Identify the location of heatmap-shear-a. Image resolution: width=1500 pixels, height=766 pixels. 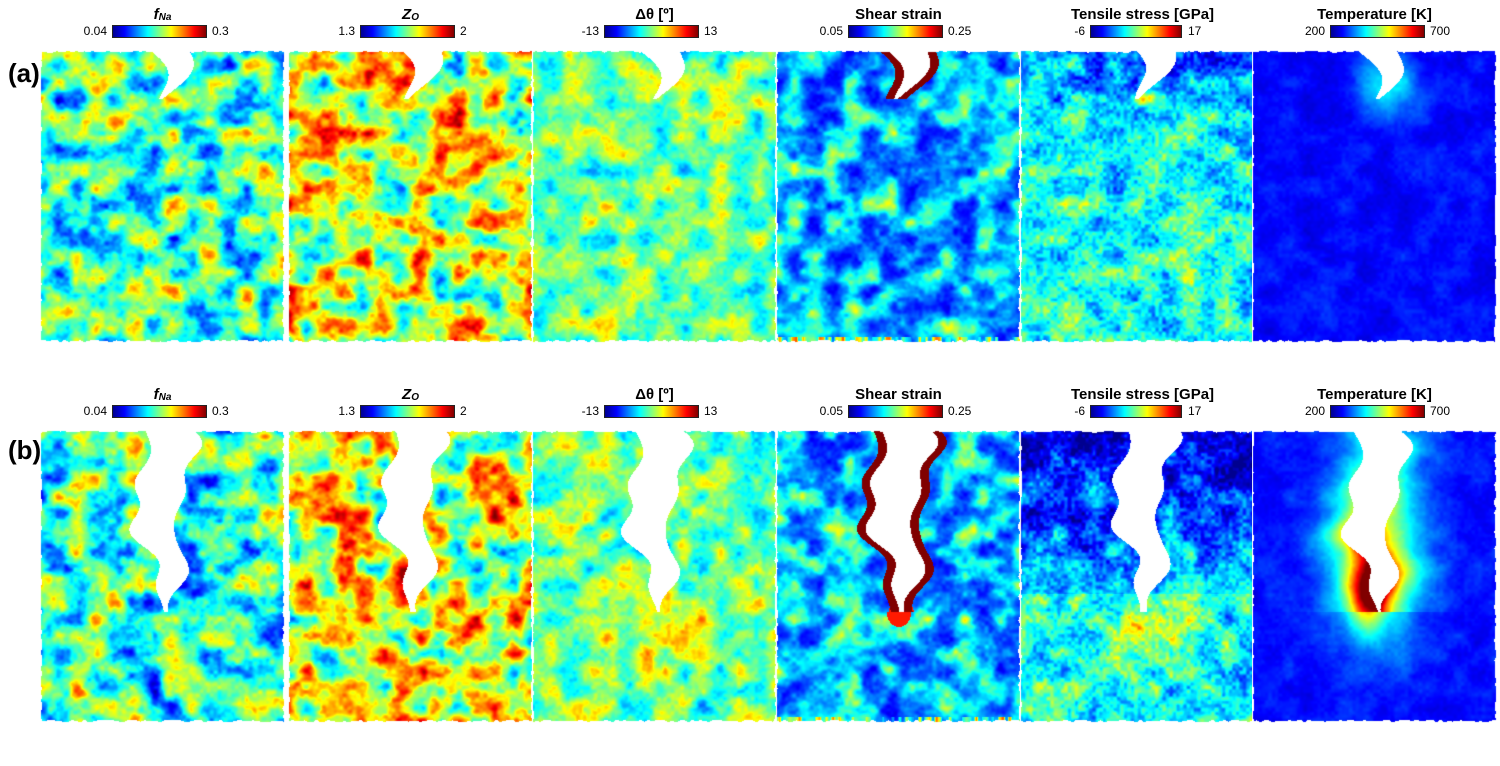
(898, 196).